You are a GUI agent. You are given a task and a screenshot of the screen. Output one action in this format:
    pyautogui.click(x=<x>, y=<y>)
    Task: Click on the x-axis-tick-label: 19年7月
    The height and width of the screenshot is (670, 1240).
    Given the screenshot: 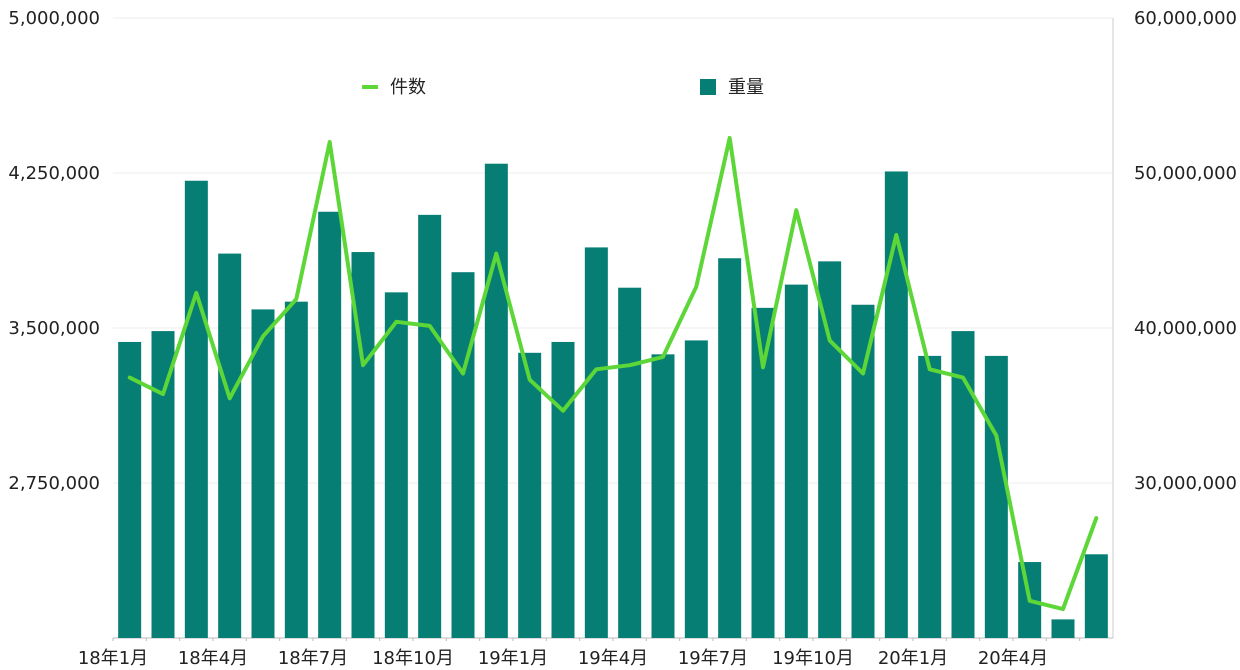 What is the action you would take?
    pyautogui.click(x=713, y=657)
    